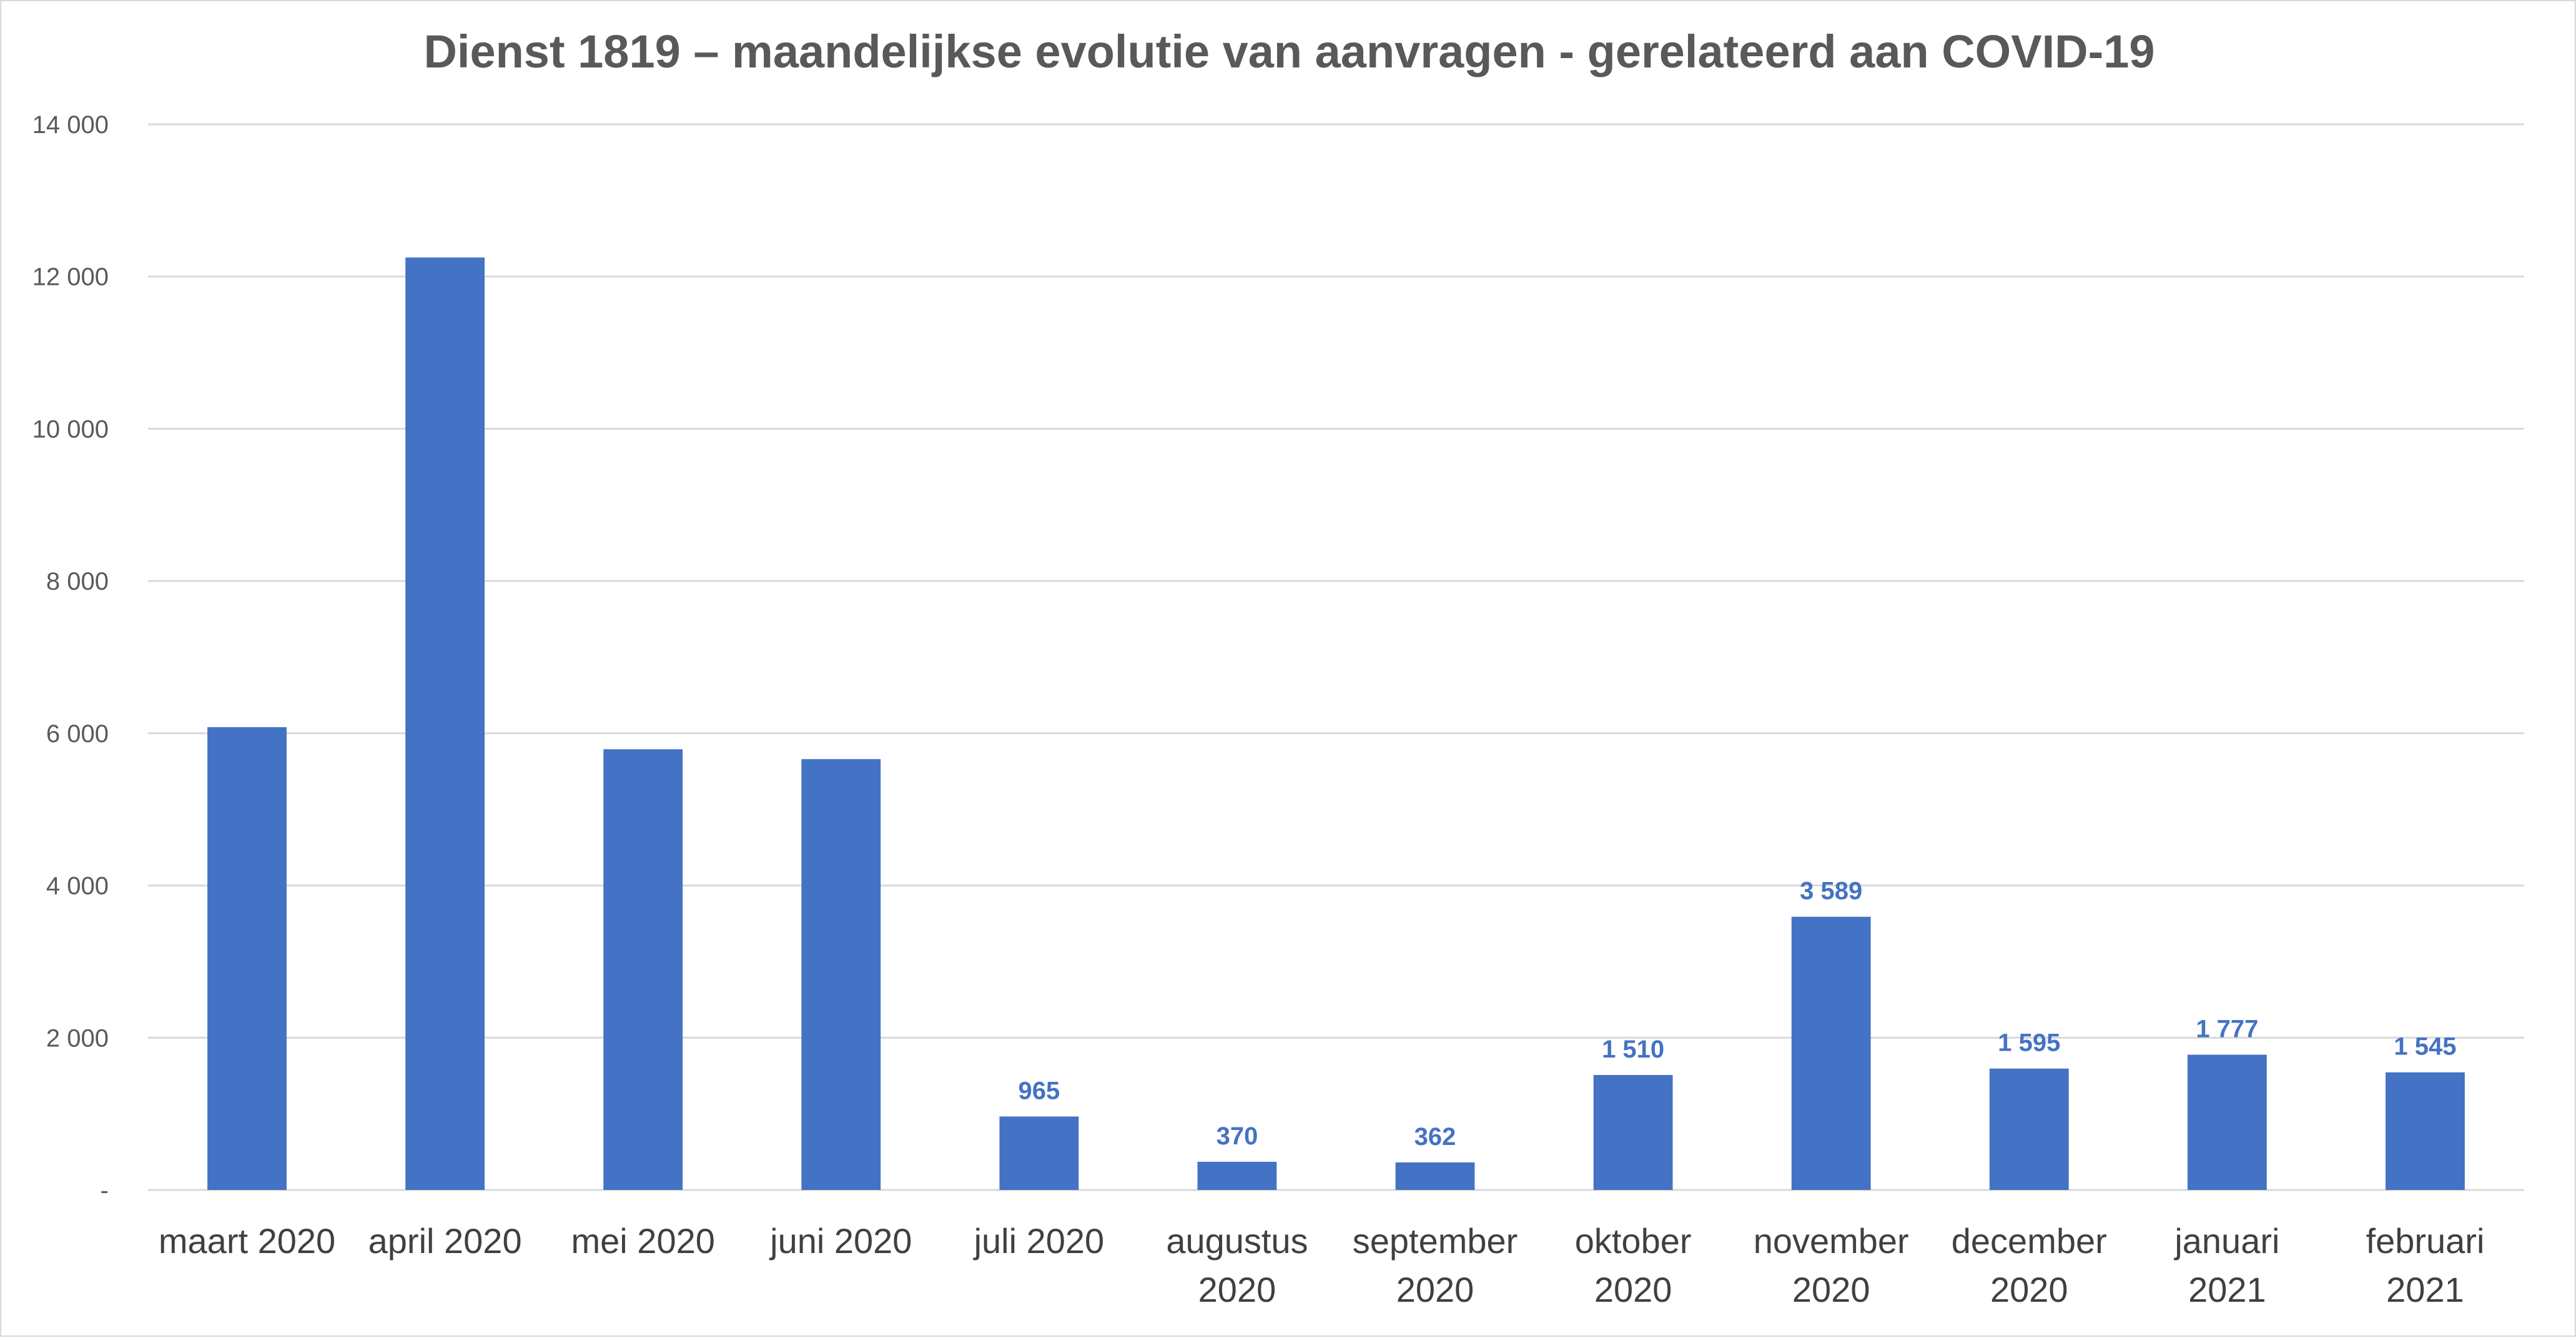 Image resolution: width=2576 pixels, height=1338 pixels. Describe the element at coordinates (77, 734) in the screenshot. I see `y-tick-label: 6 000` at that location.